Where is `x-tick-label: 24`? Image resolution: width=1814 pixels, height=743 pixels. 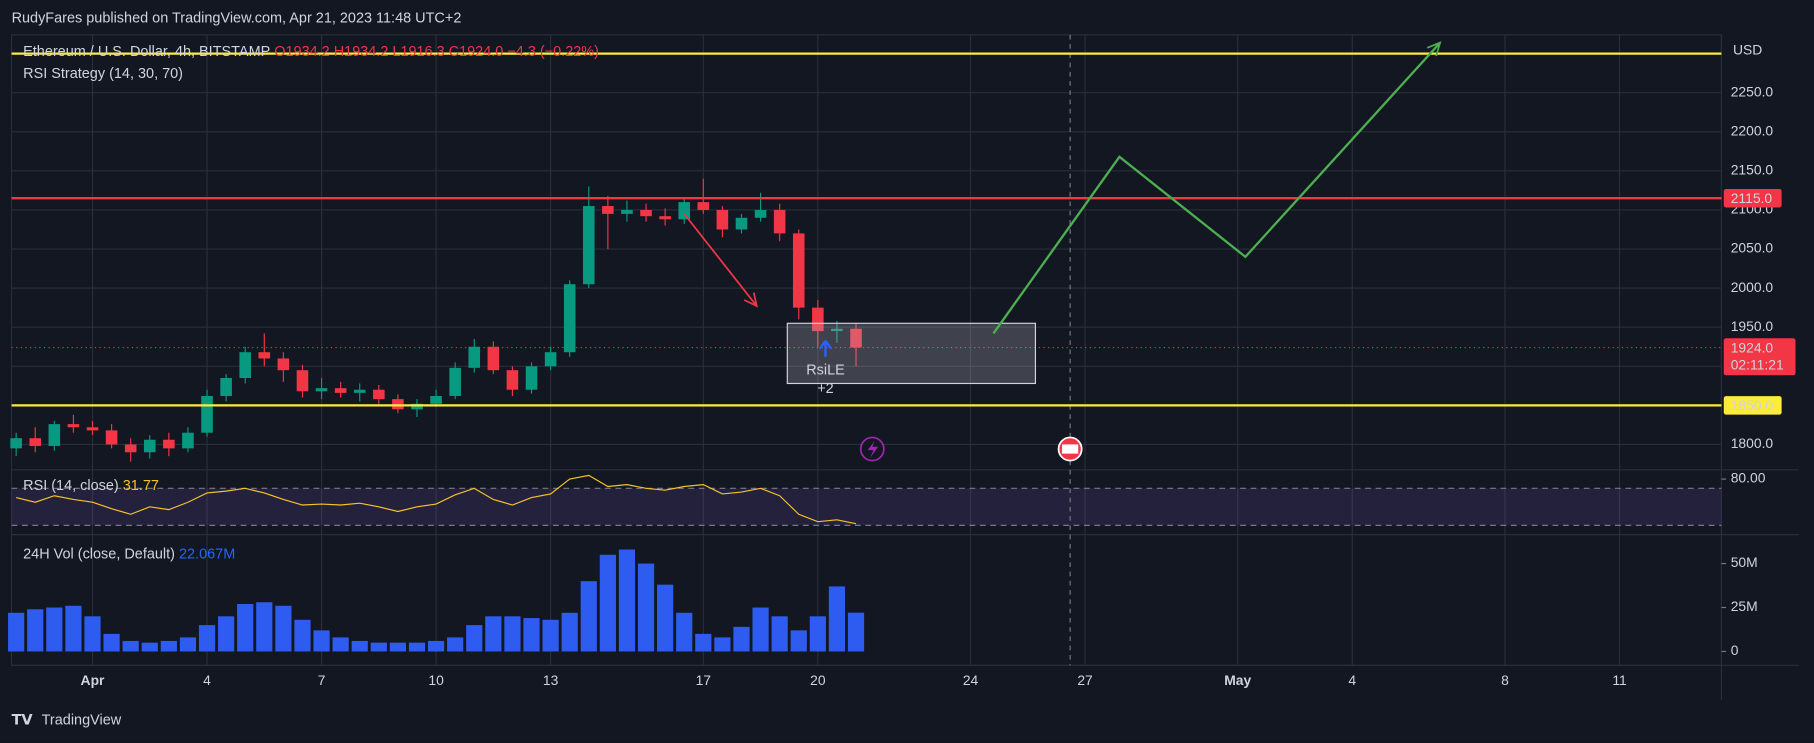 x-tick-label: 24 is located at coordinates (971, 680).